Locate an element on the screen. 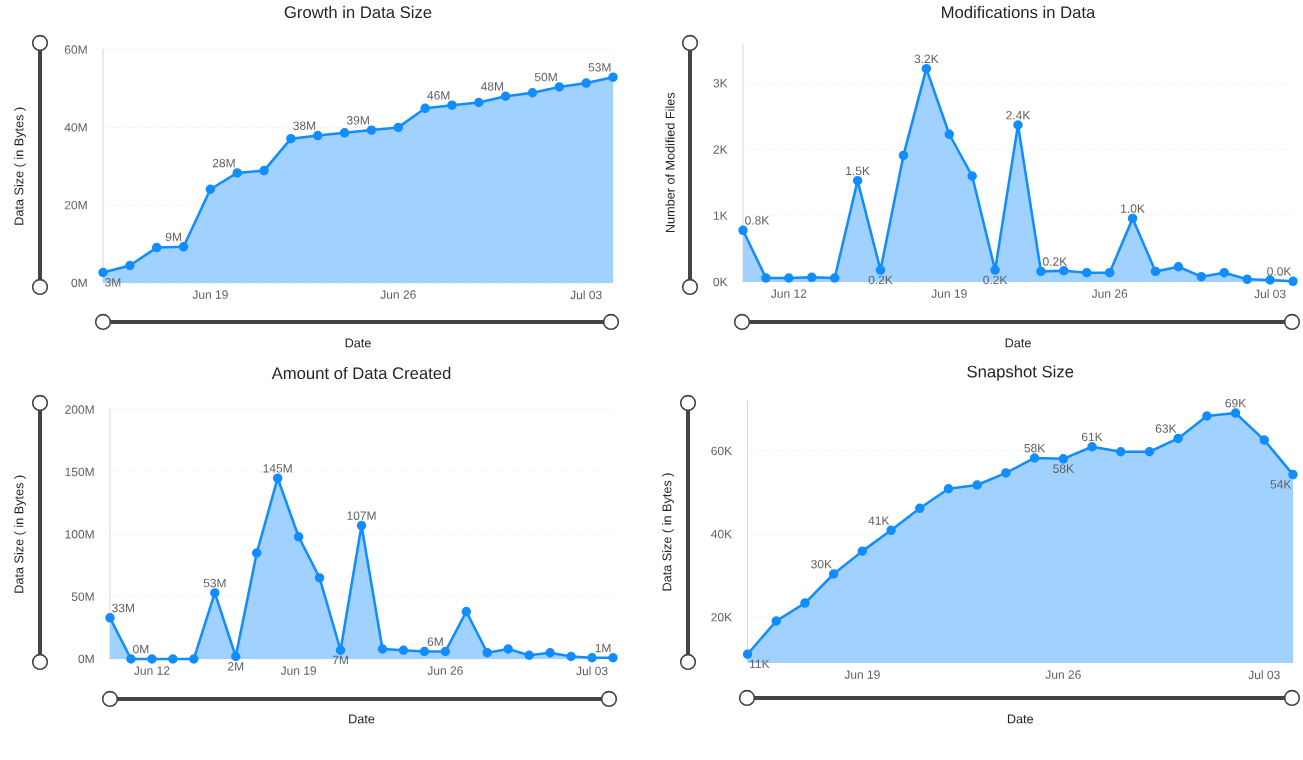 The height and width of the screenshot is (760, 1303). data-label: 30K is located at coordinates (821, 564).